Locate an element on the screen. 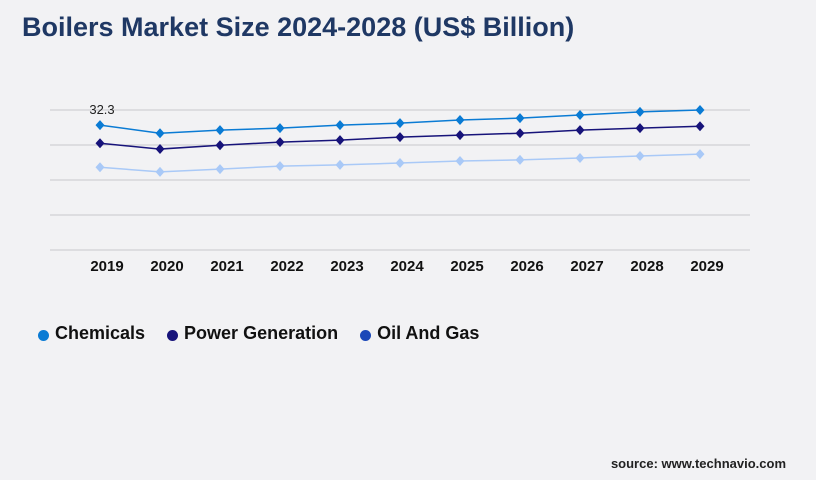 The width and height of the screenshot is (816, 480). legend-item-chemicals: Chemicals is located at coordinates (91, 333).